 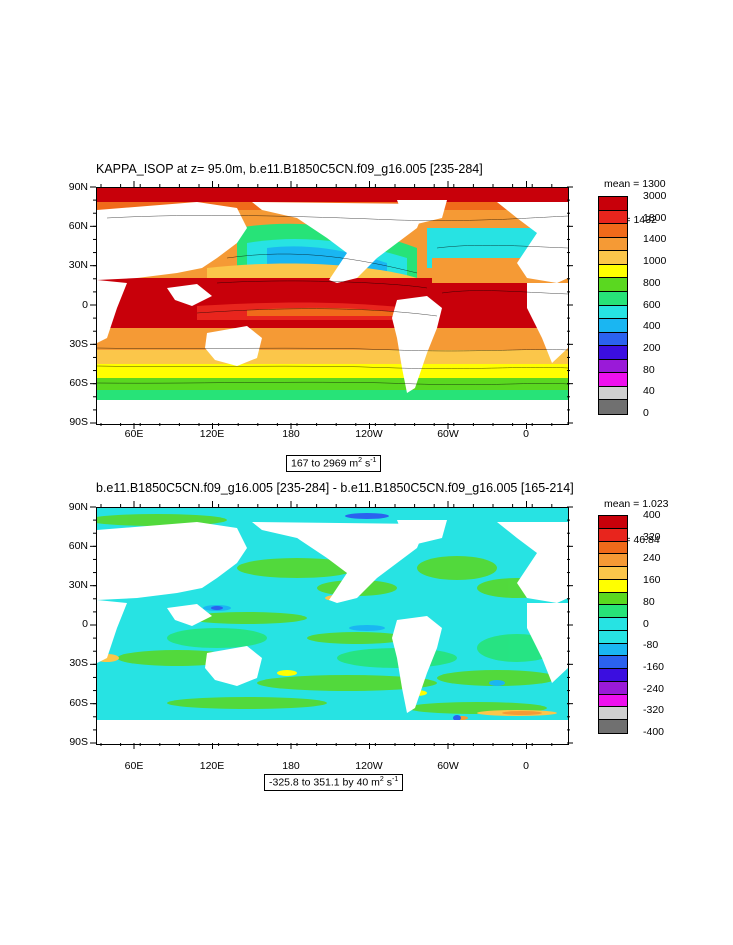 What do you see at coordinates (654, 688) in the screenshot?
I see `colorbar-label: -240` at bounding box center [654, 688].